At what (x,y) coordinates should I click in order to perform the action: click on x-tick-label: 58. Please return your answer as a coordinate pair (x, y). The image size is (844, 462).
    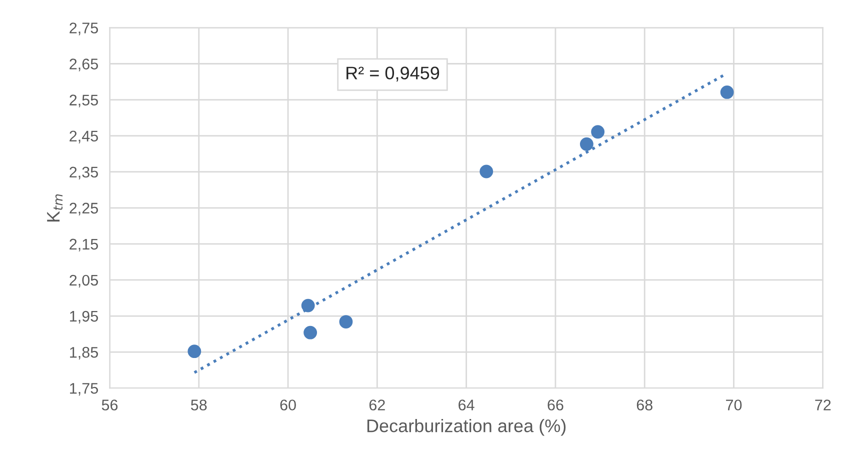
    Looking at the image, I should click on (198, 405).